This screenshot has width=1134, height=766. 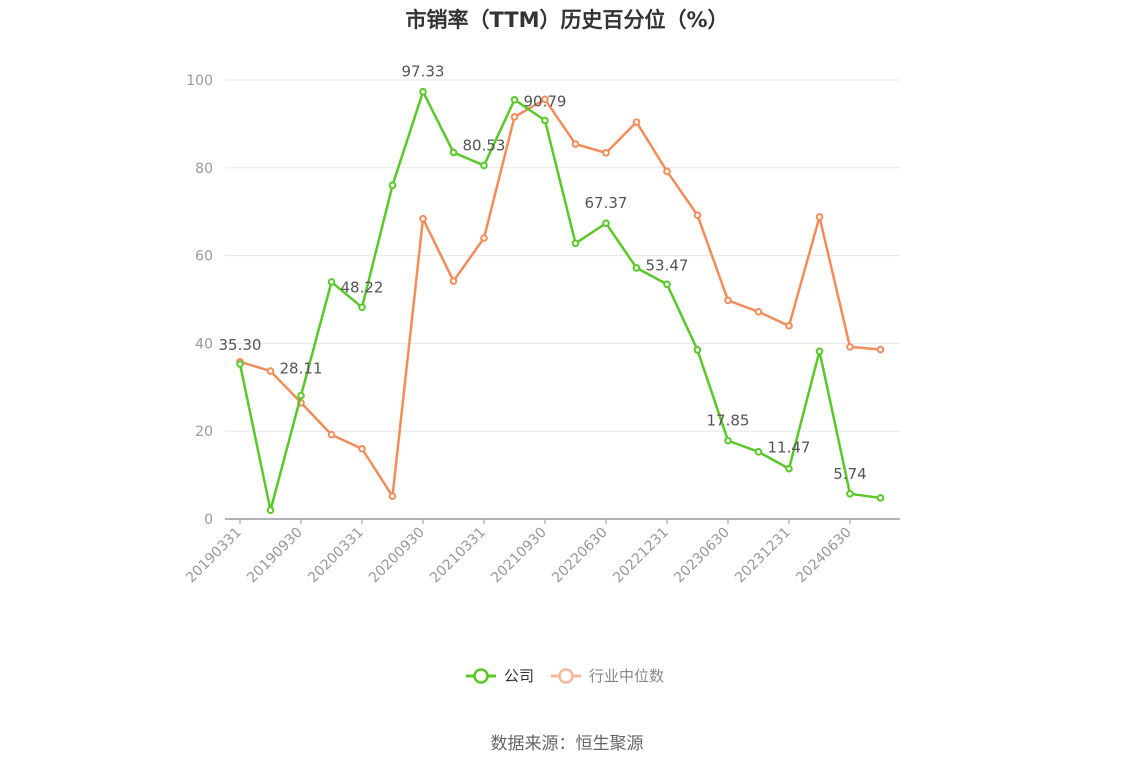 I want to click on x-tick-label: 20230630, so click(x=702, y=556).